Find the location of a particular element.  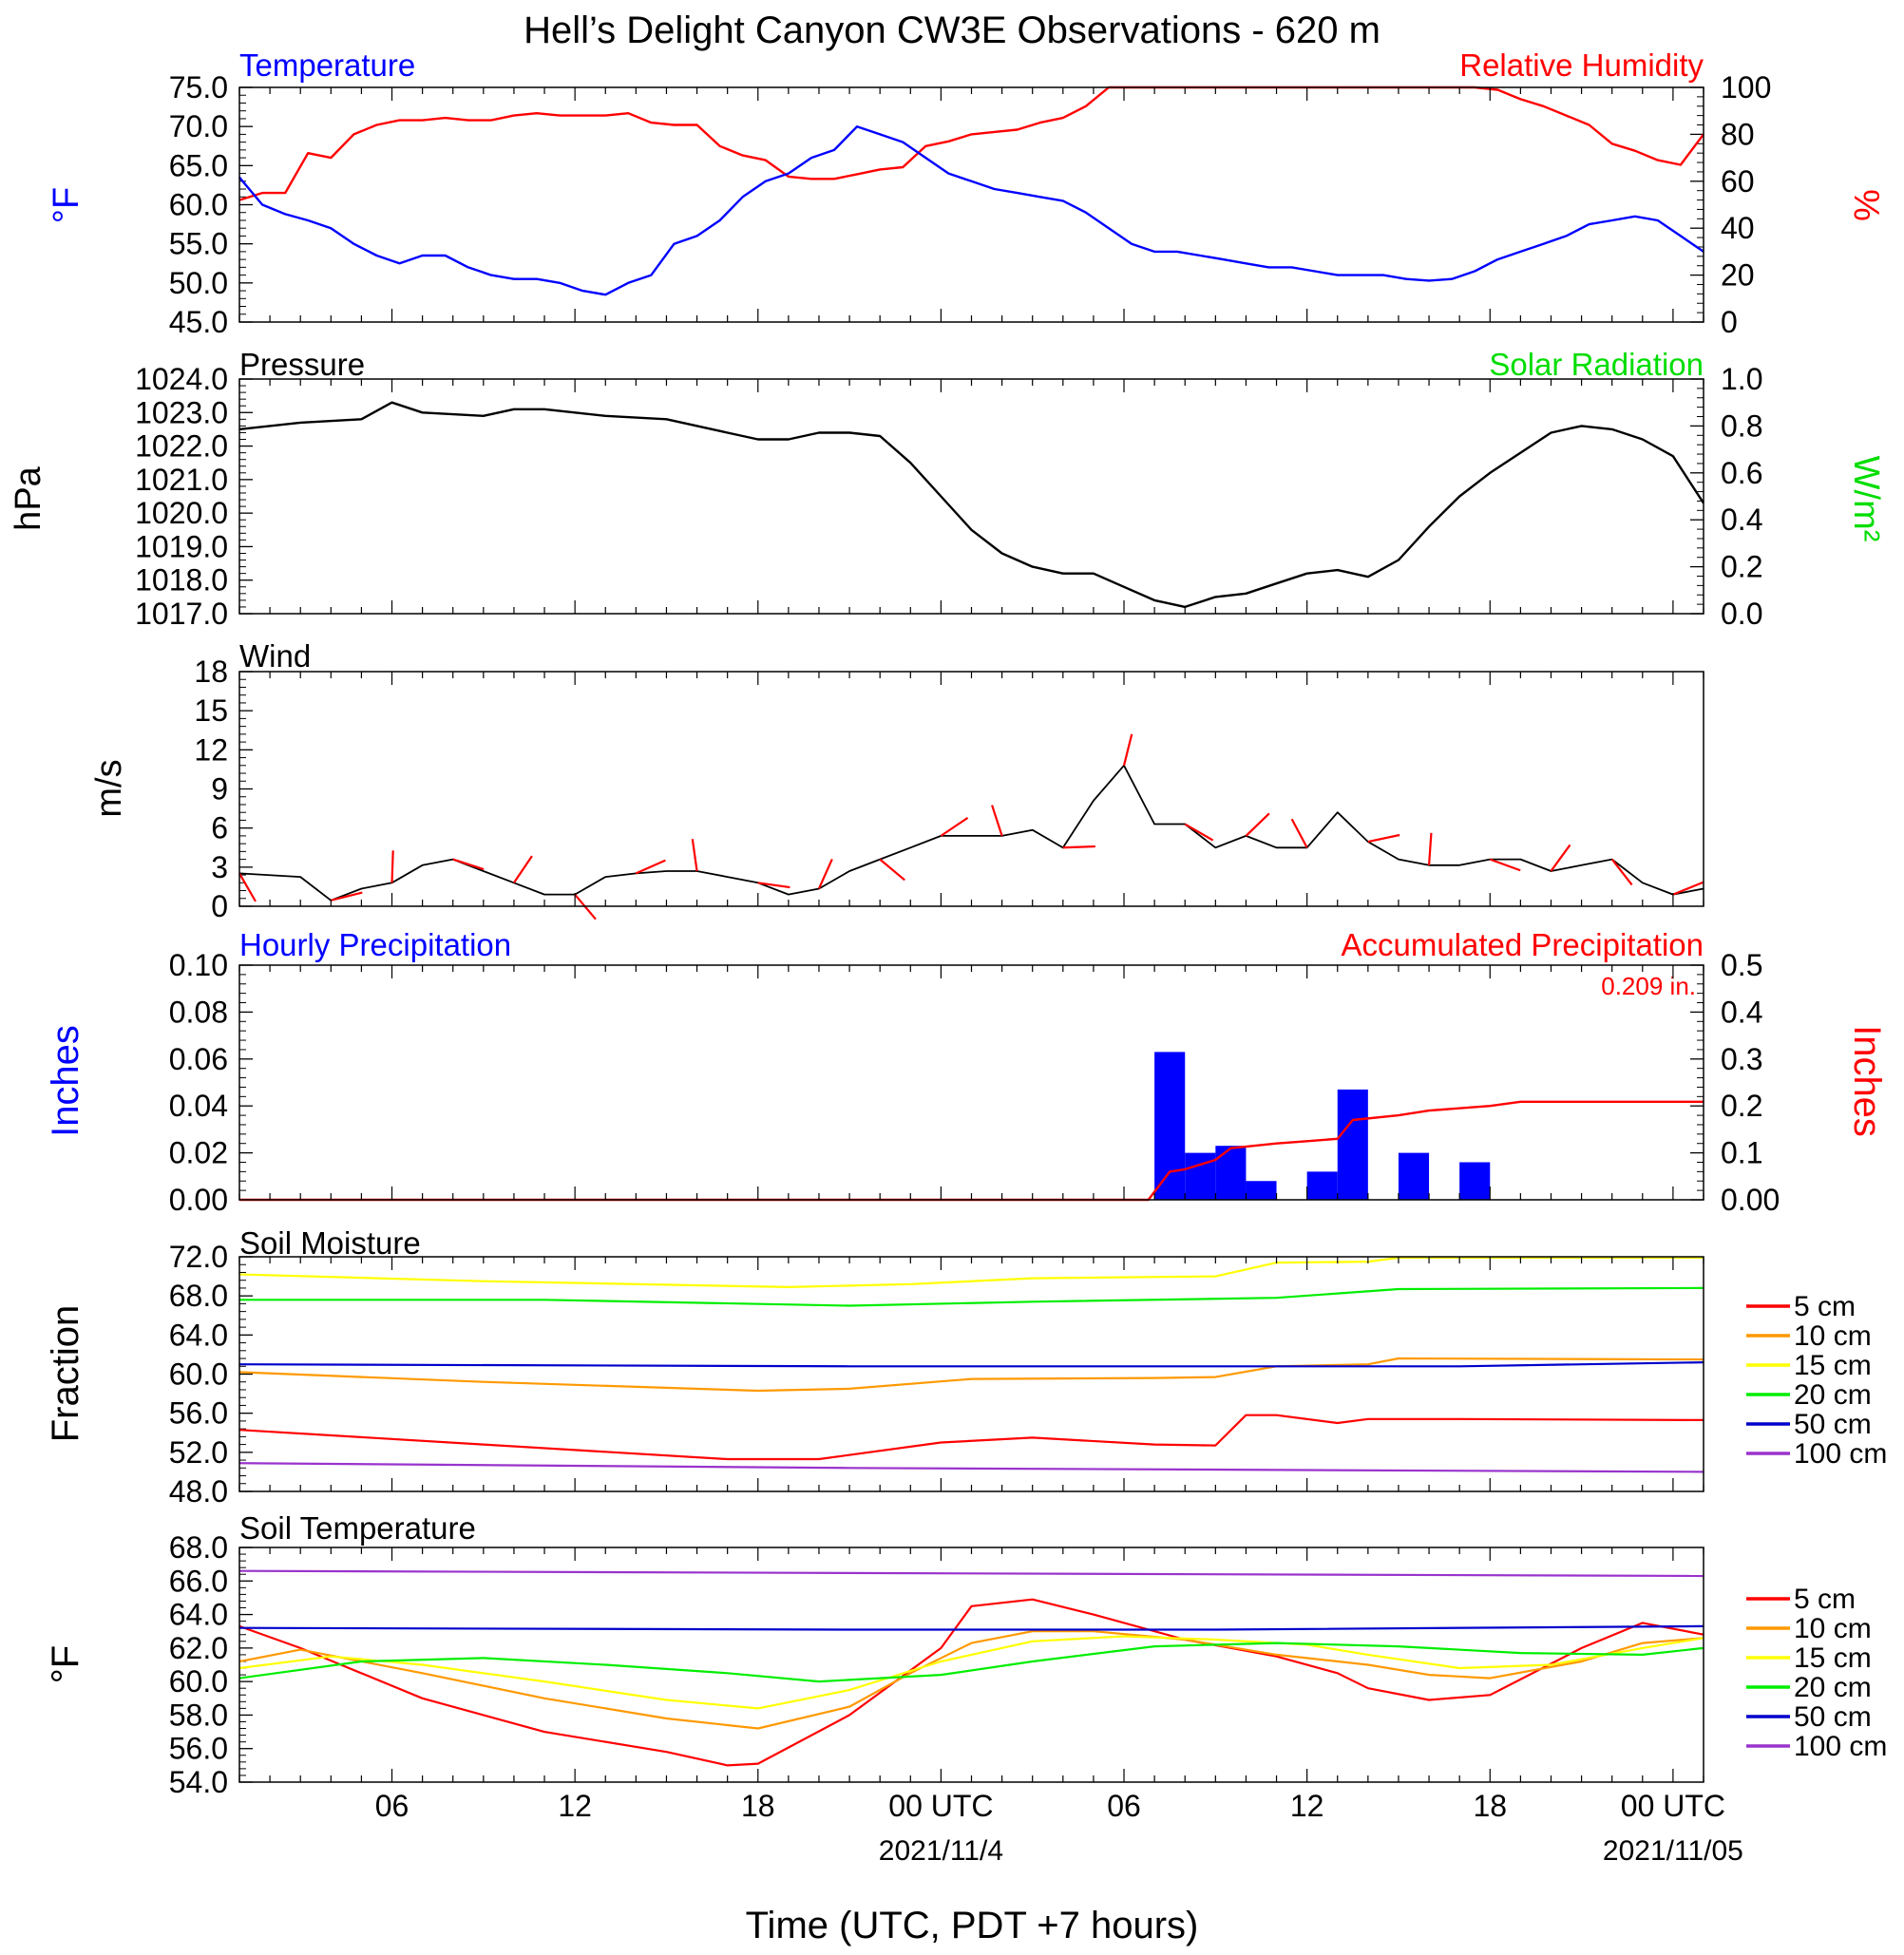

temp-rh-plot is located at coordinates (971, 190).